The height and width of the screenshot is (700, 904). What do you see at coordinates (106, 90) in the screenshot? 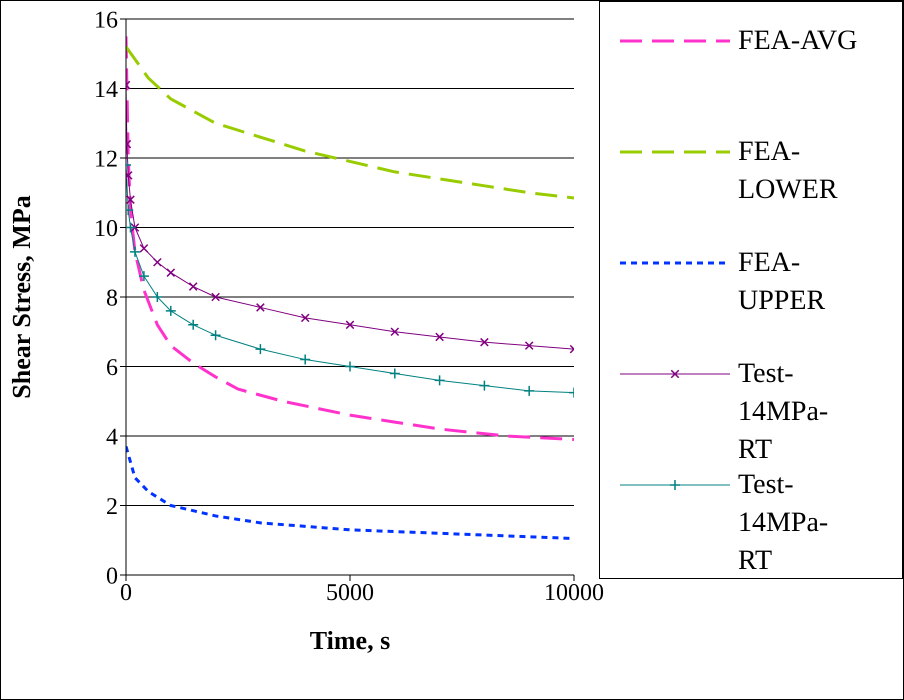
I see `y-tick-label: 14` at bounding box center [106, 90].